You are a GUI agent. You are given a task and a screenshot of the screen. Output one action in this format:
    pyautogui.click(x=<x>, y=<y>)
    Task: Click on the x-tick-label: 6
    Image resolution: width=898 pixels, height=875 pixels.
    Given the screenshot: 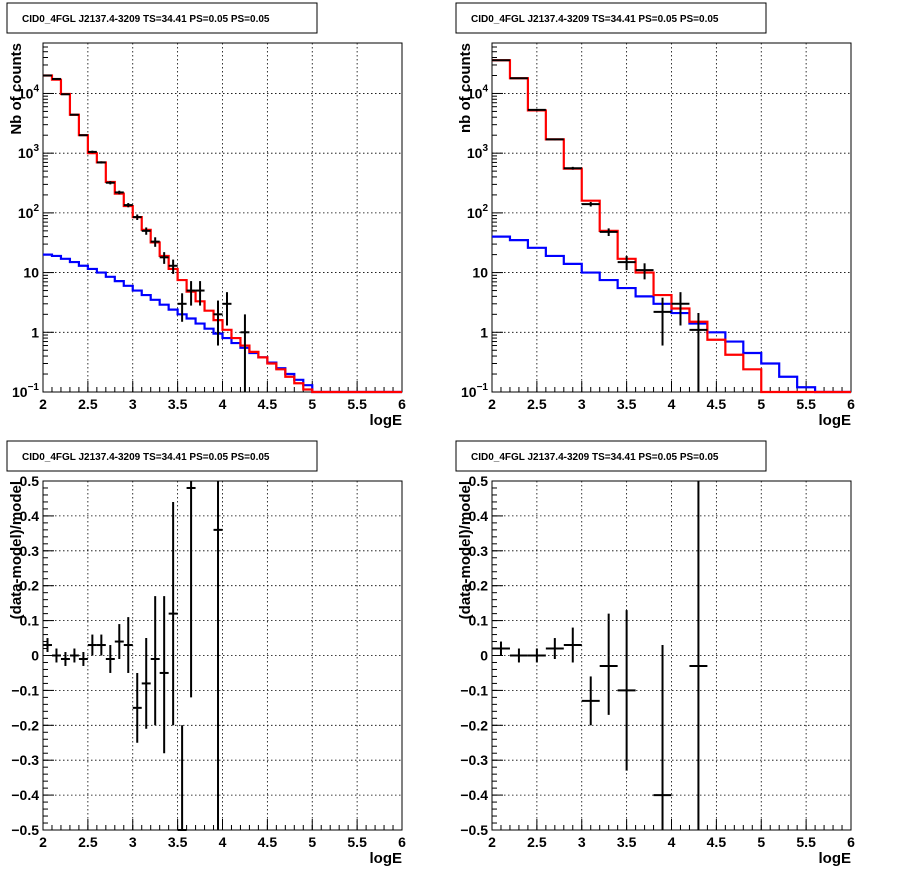 What is the action you would take?
    pyautogui.click(x=851, y=404)
    